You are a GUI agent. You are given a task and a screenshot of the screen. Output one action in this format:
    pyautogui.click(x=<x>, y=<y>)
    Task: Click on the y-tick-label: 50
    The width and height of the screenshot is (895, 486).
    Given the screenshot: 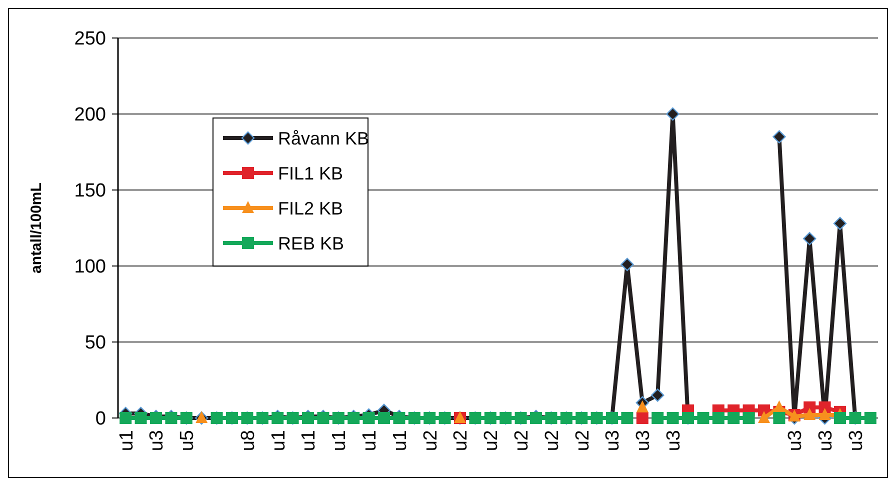 What is the action you would take?
    pyautogui.click(x=95, y=343)
    